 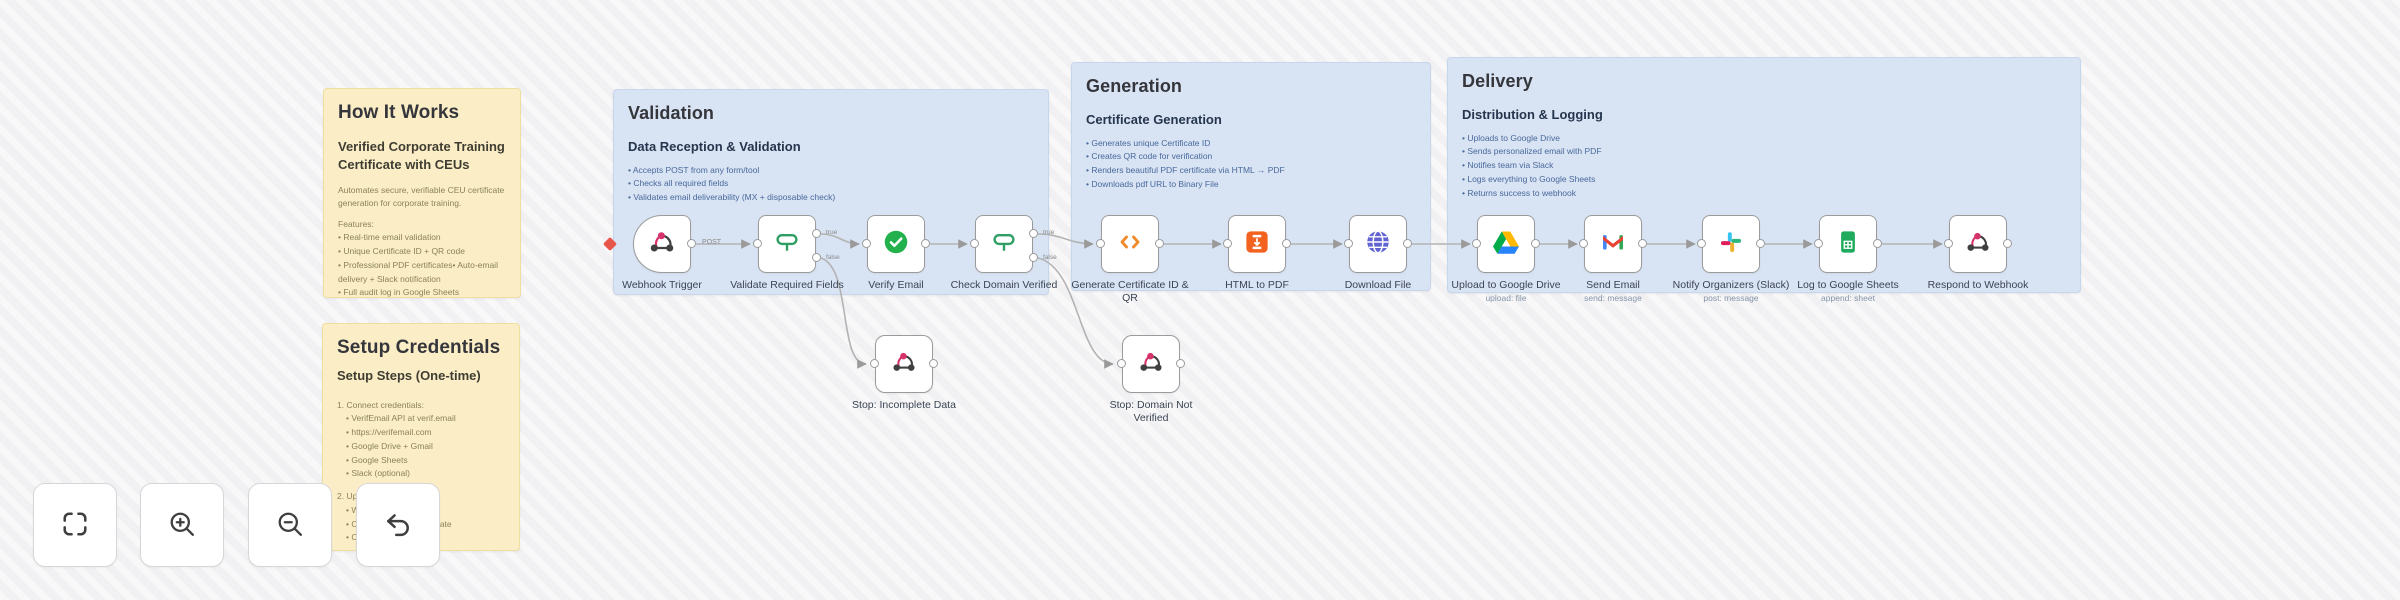 I want to click on zoom-out-icon, so click(x=290, y=525).